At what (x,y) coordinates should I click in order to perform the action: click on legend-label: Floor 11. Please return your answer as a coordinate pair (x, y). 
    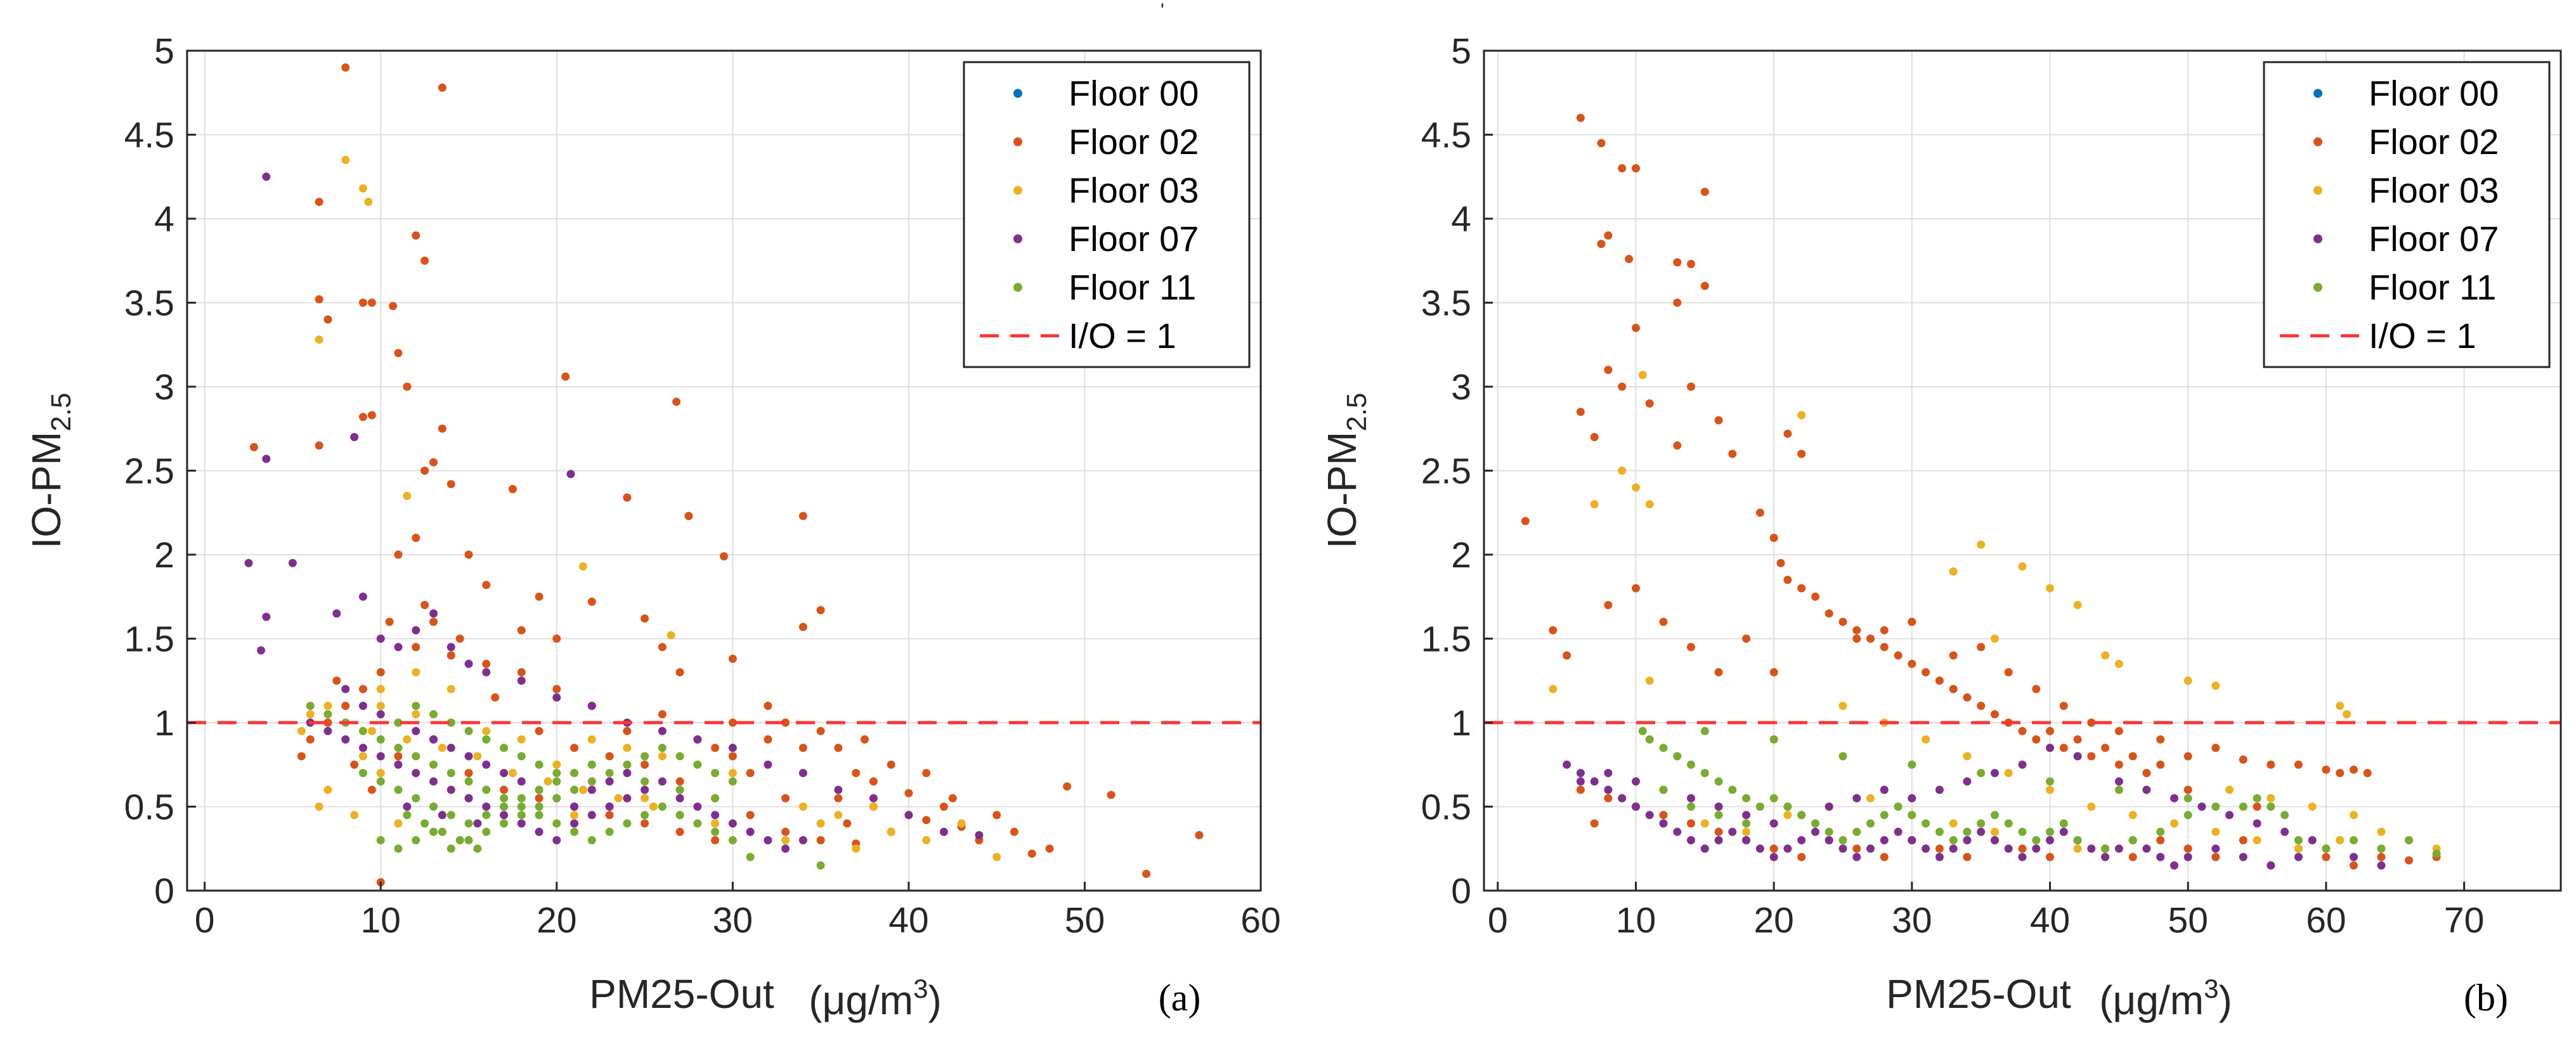
    Looking at the image, I should click on (2433, 287).